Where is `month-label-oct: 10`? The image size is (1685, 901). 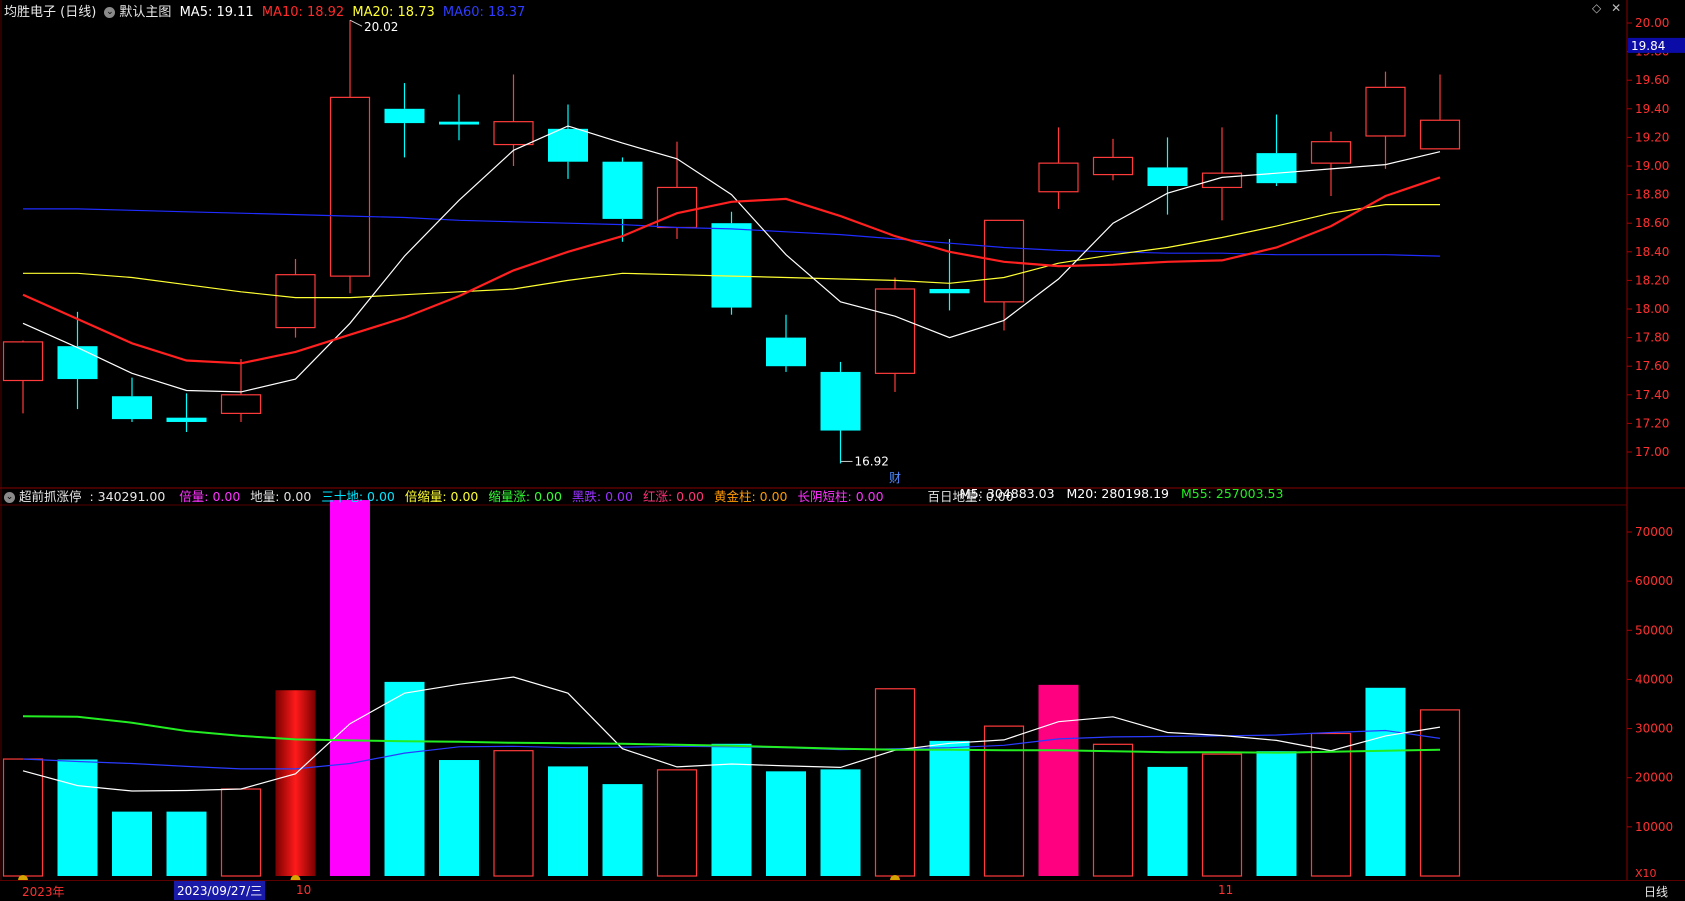
month-label-oct: 10 is located at coordinates (304, 890).